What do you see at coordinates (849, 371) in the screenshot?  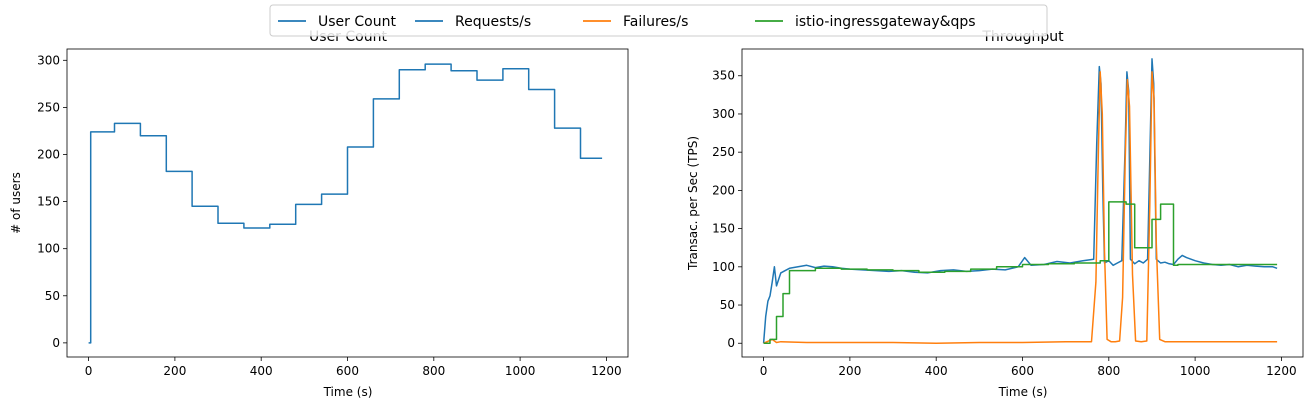 I see `throughput-xtick-label: 200` at bounding box center [849, 371].